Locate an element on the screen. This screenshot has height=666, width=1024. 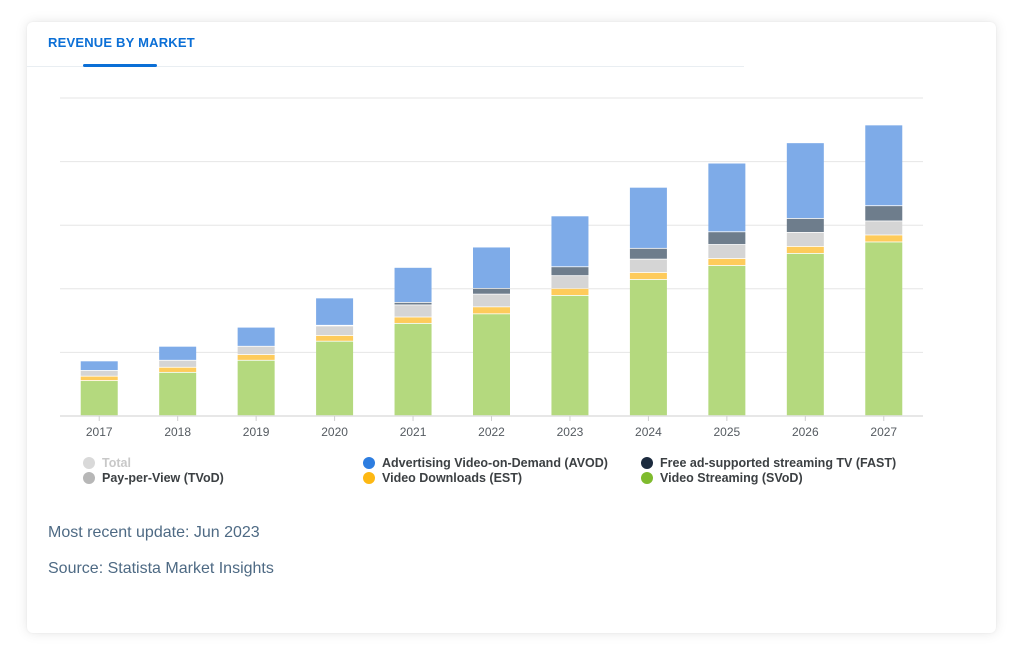
bar-segment-avod-2022 is located at coordinates (491, 267).